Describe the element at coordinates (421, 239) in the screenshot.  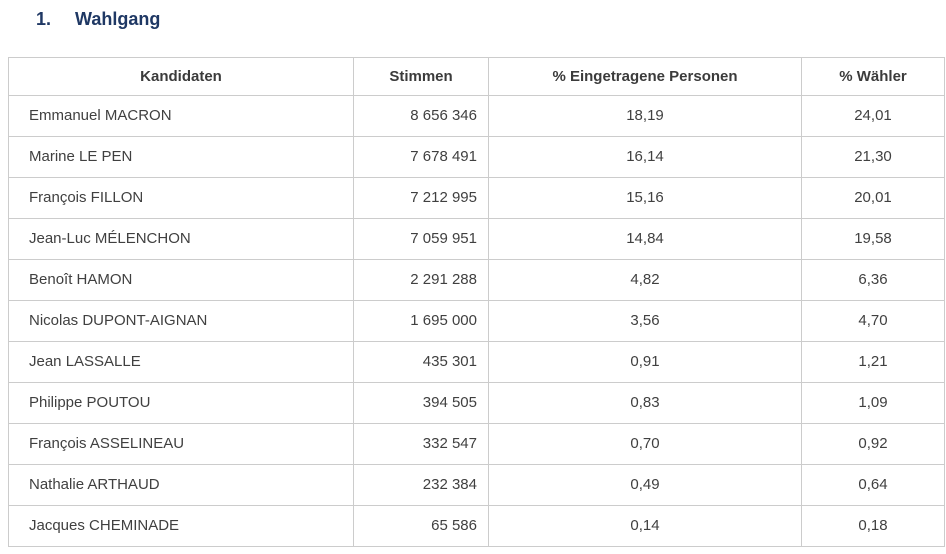
I see `cell-stimmen: 7 059 951` at that location.